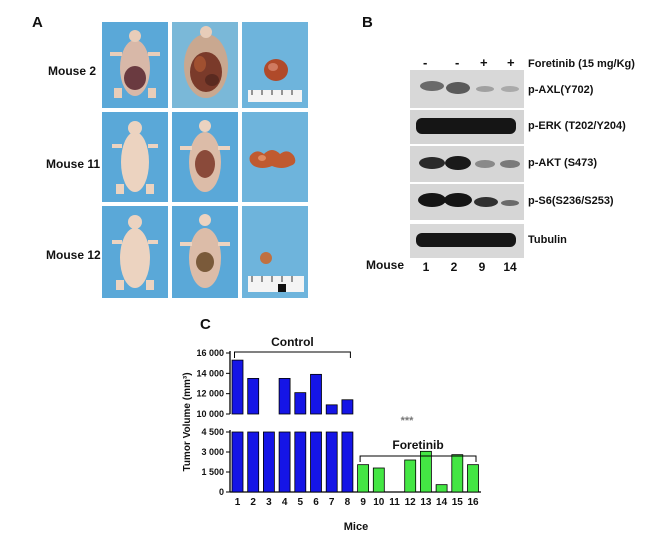 This screenshot has height=540, width=670. What do you see at coordinates (356, 527) in the screenshot?
I see `x-axis-title: Mice` at bounding box center [356, 527].